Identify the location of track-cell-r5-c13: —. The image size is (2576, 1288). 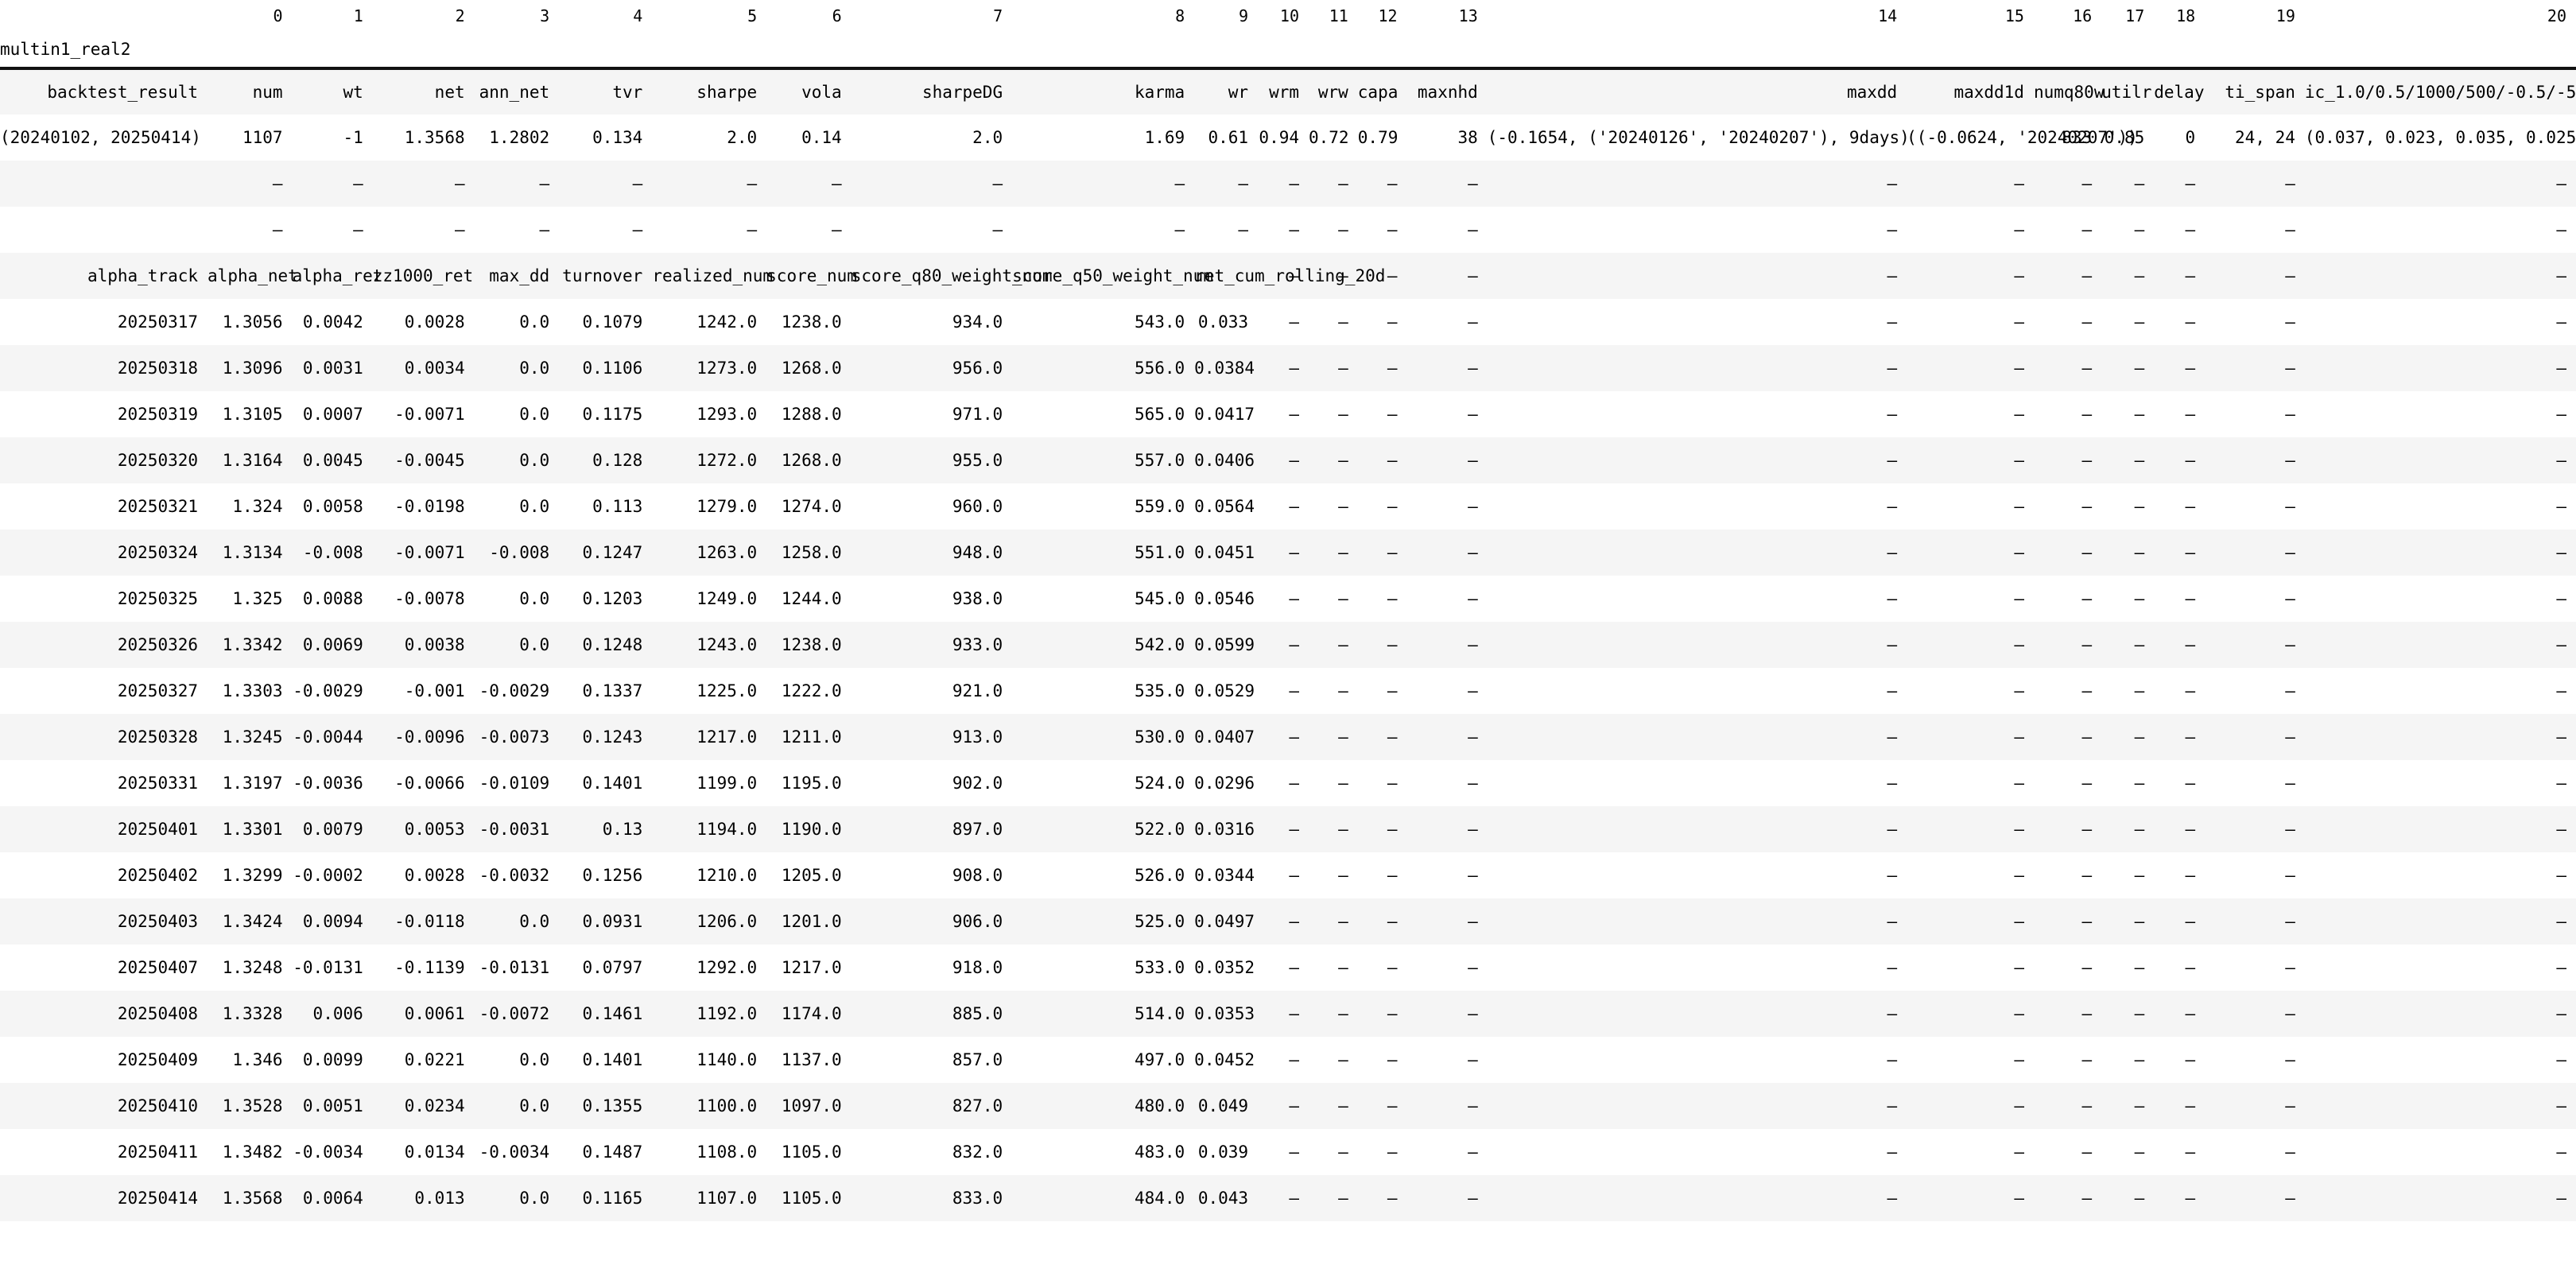
(1382, 553).